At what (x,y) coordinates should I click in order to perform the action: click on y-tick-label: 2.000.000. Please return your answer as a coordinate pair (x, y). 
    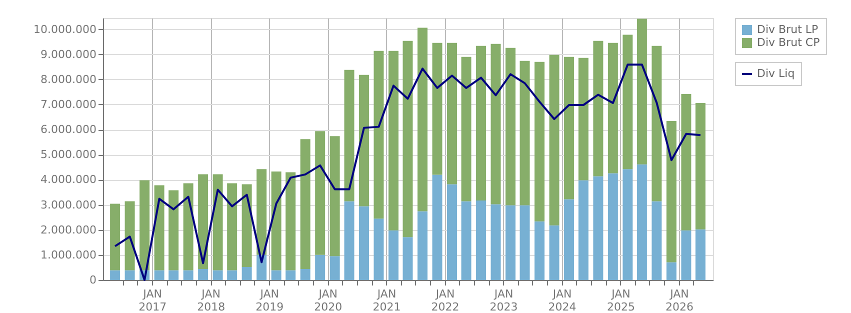
    Looking at the image, I should click on (68, 229).